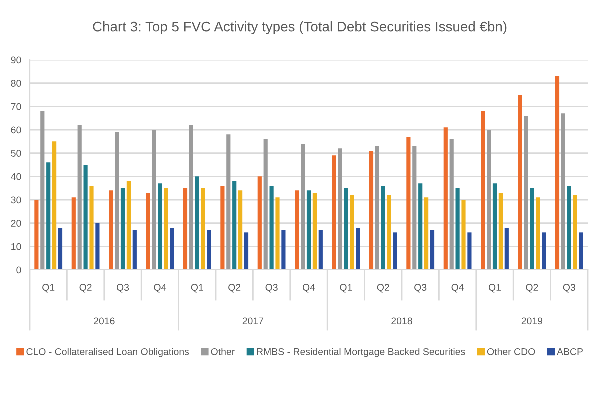 Image resolution: width=600 pixels, height=400 pixels. What do you see at coordinates (19, 270) in the screenshot?
I see `y-tick-label: 0` at bounding box center [19, 270].